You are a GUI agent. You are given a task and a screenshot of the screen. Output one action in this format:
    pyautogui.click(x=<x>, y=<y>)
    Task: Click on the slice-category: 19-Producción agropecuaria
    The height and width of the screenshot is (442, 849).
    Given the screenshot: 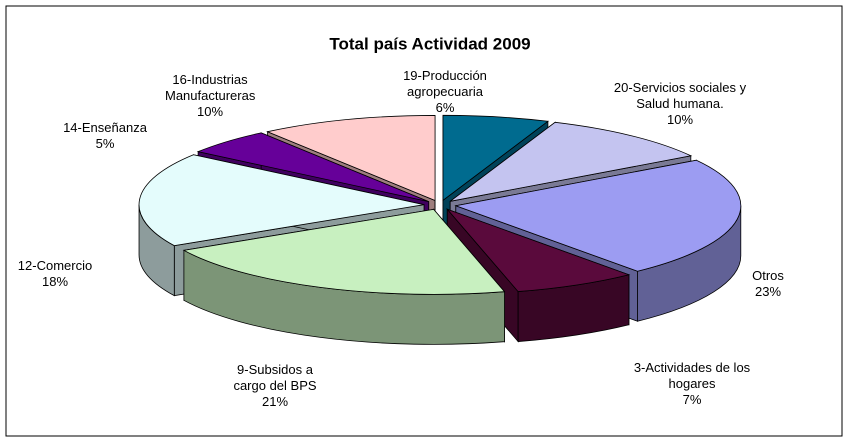 What is the action you would take?
    pyautogui.click(x=445, y=83)
    